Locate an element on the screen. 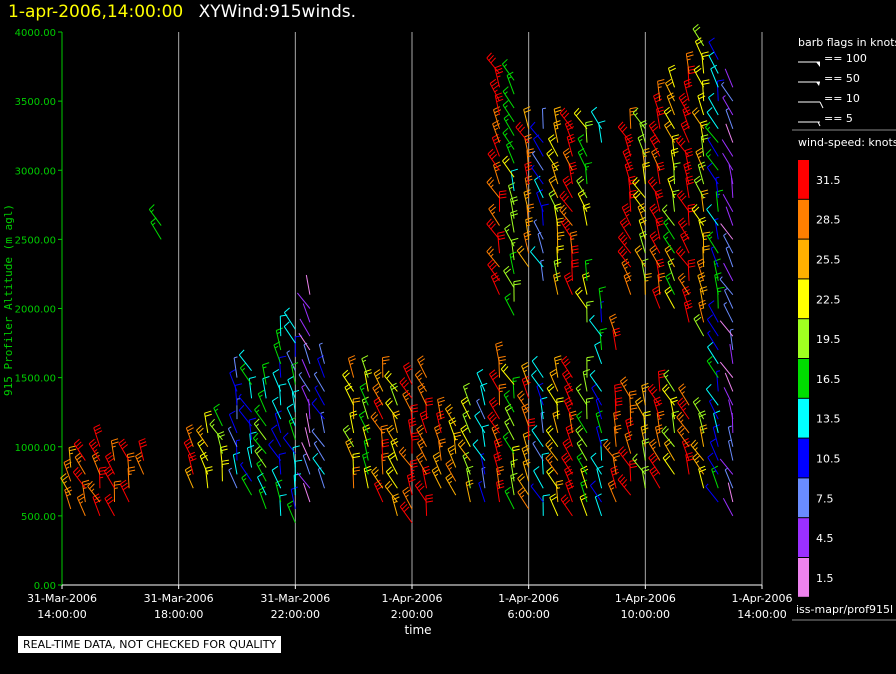  speed-bin-label: 10.5 is located at coordinates (828, 459).